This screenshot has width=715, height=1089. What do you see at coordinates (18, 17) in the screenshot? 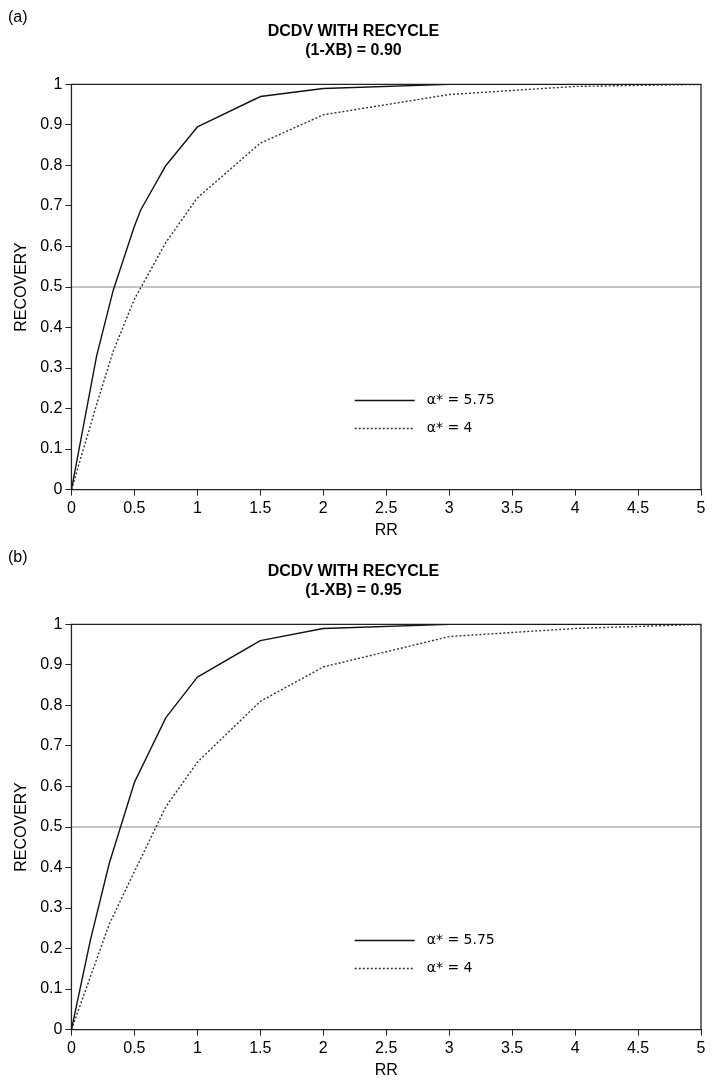
I see `text: (a)` at bounding box center [18, 17].